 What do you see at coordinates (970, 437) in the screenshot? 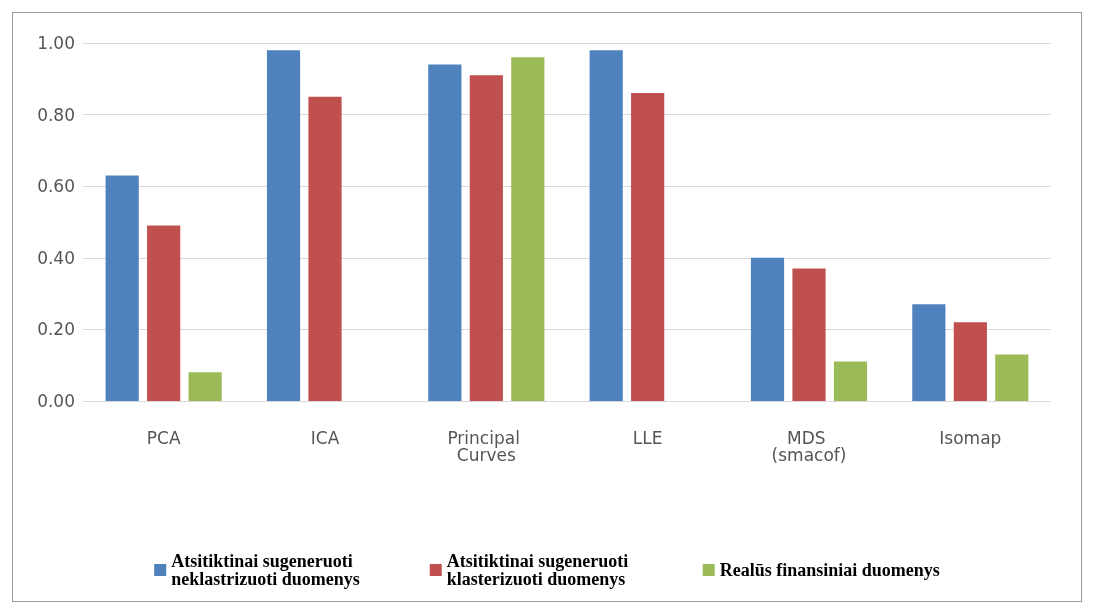
I see `x-tick-label: Isomap` at bounding box center [970, 437].